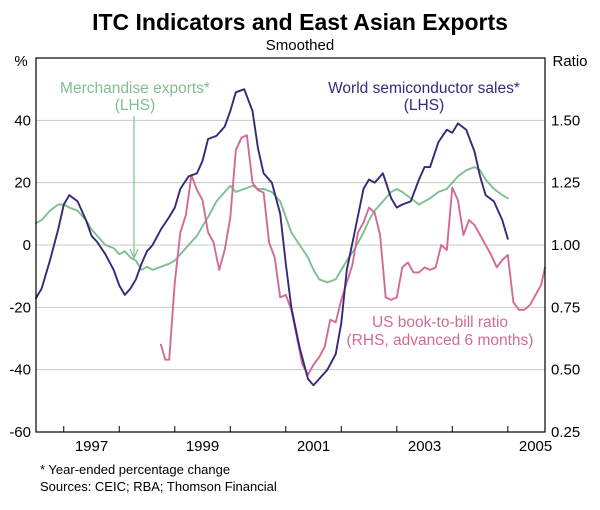 The height and width of the screenshot is (510, 600). Describe the element at coordinates (565, 245) in the screenshot. I see `right-tick-label: 1.00` at that location.